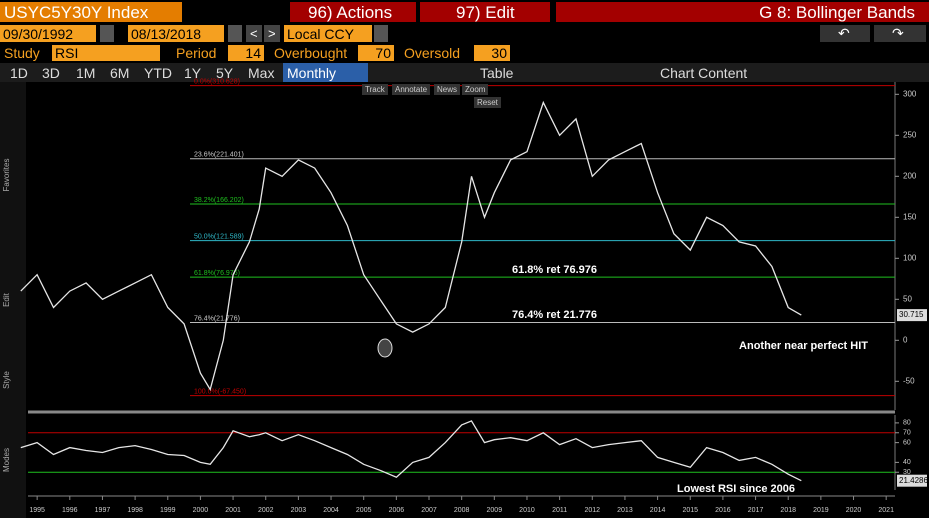  Describe the element at coordinates (910, 257) in the screenshot. I see `y-tick-label: 100` at that location.